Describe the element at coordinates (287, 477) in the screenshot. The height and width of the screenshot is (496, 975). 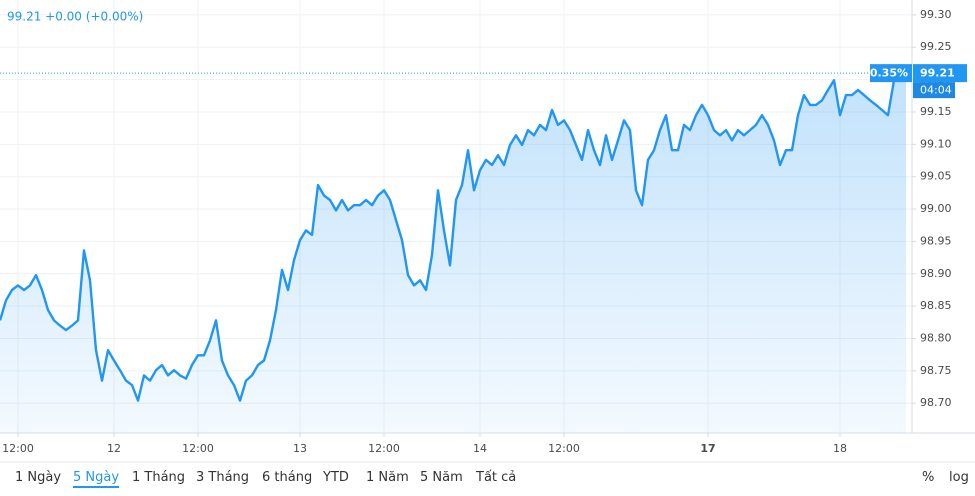
I see `range-button: 6 tháng` at that location.